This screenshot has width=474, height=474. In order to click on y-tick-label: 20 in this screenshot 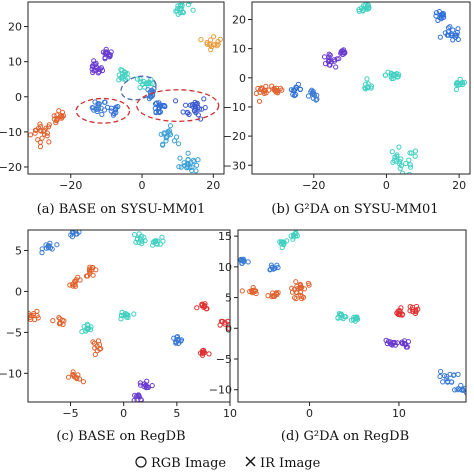, I will do `click(15, 27)`.